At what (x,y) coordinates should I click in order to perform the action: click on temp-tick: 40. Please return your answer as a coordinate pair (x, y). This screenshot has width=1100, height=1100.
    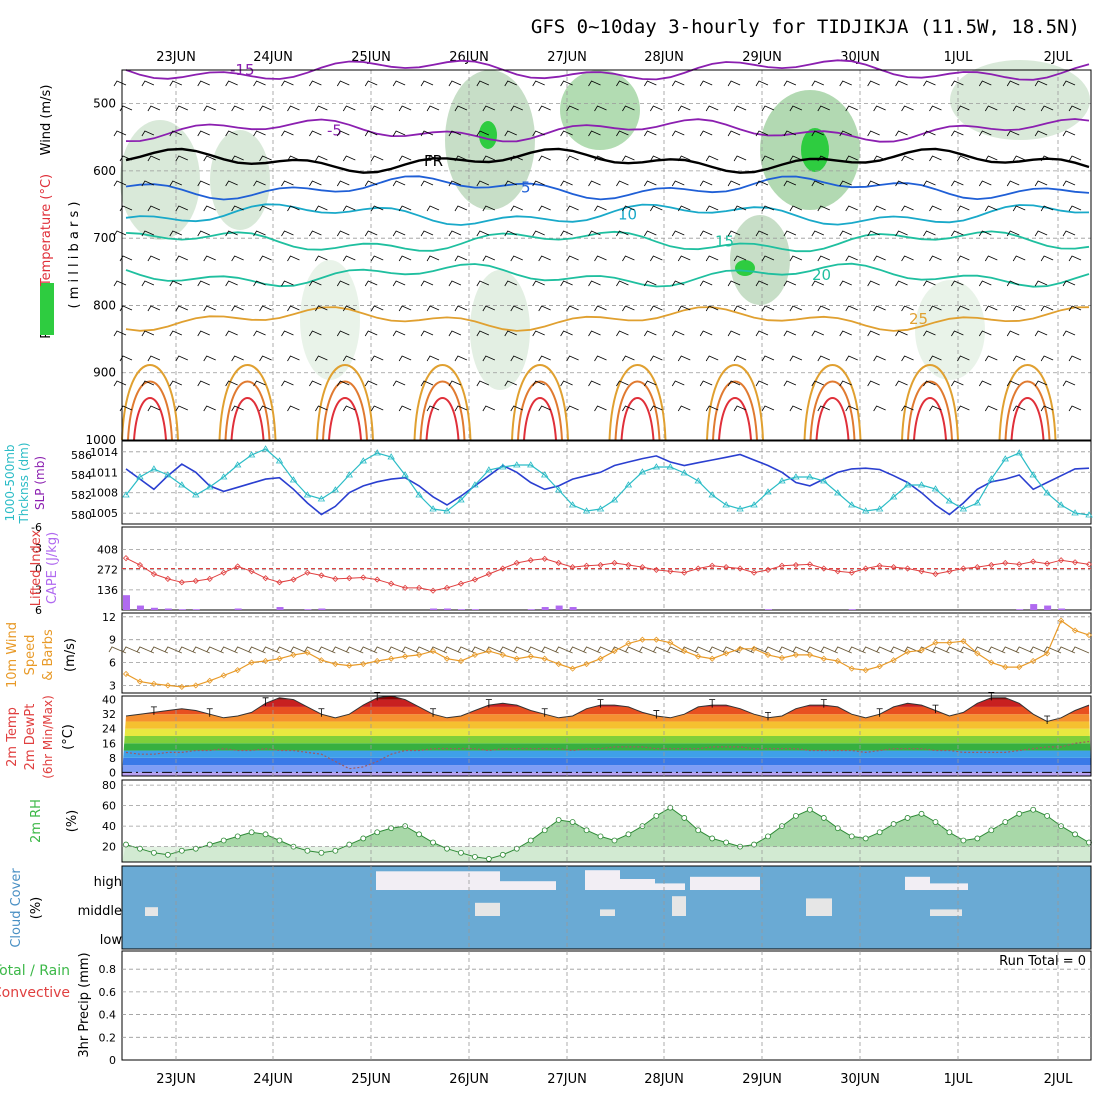
    Looking at the image, I should click on (109, 700).